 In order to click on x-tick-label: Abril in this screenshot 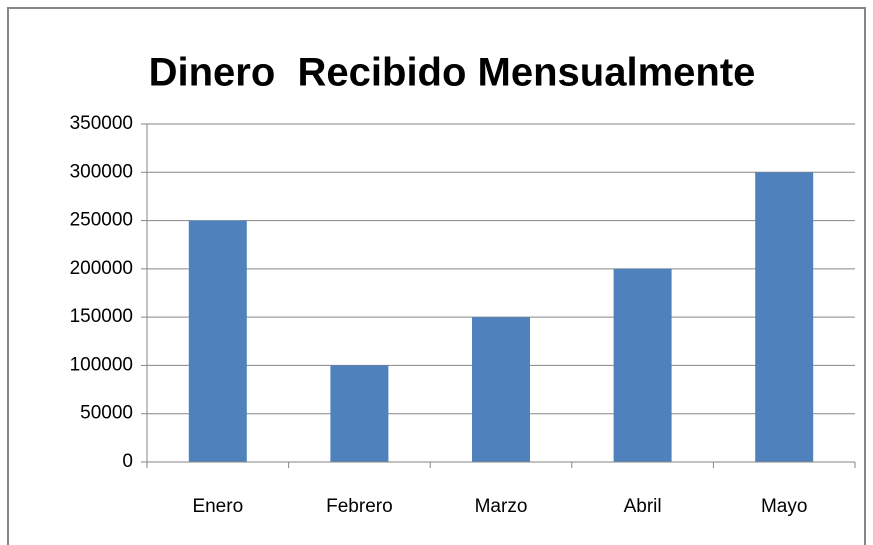, I will do `click(643, 506)`.